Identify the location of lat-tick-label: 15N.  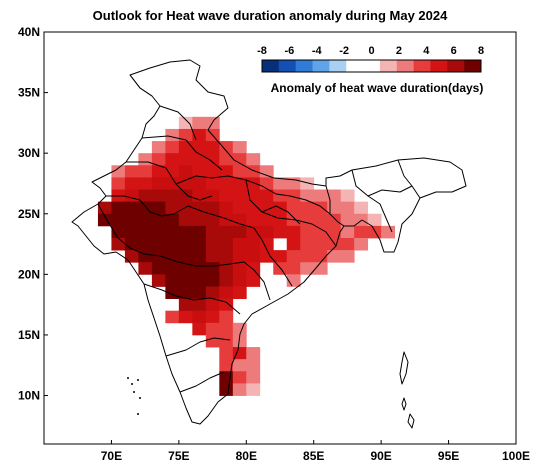
(29, 335).